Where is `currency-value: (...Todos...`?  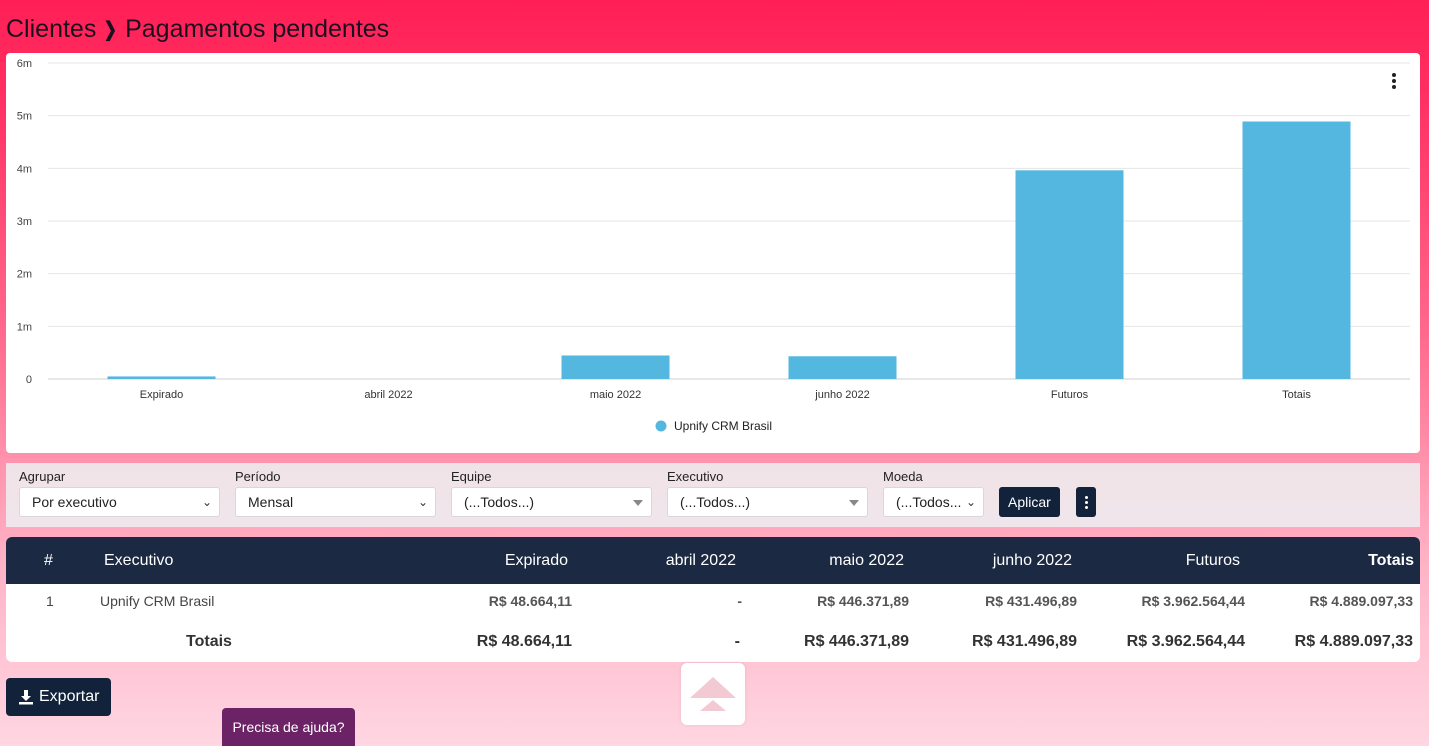 currency-value: (...Todos... is located at coordinates (929, 502).